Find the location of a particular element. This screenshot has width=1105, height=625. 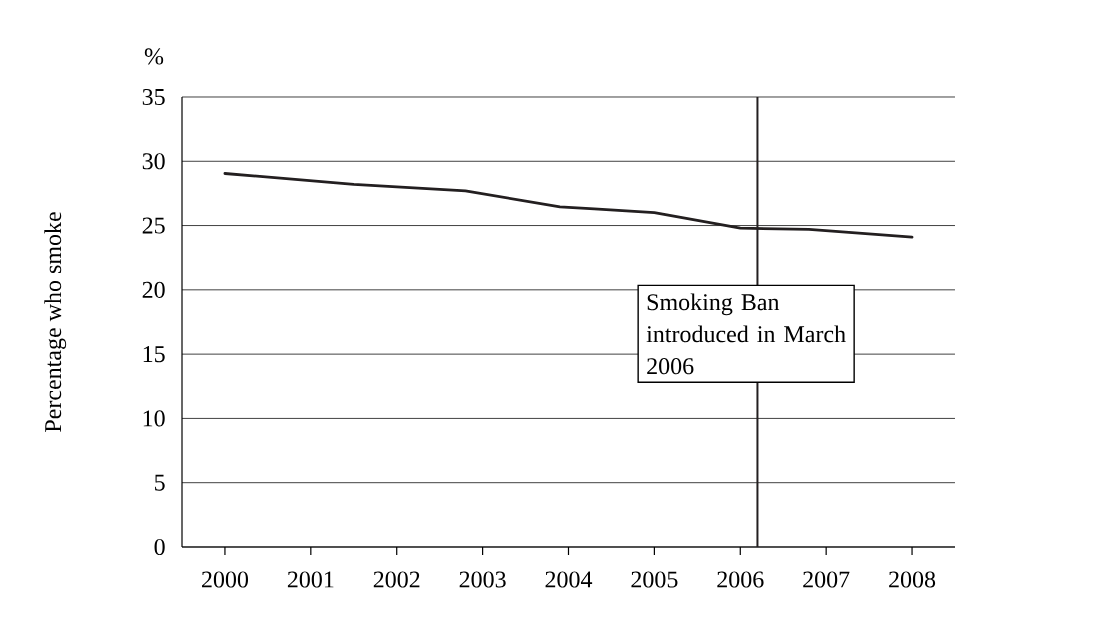

ref-line-label: Smoking Ban introduced in March 2006 is located at coordinates (746, 334).